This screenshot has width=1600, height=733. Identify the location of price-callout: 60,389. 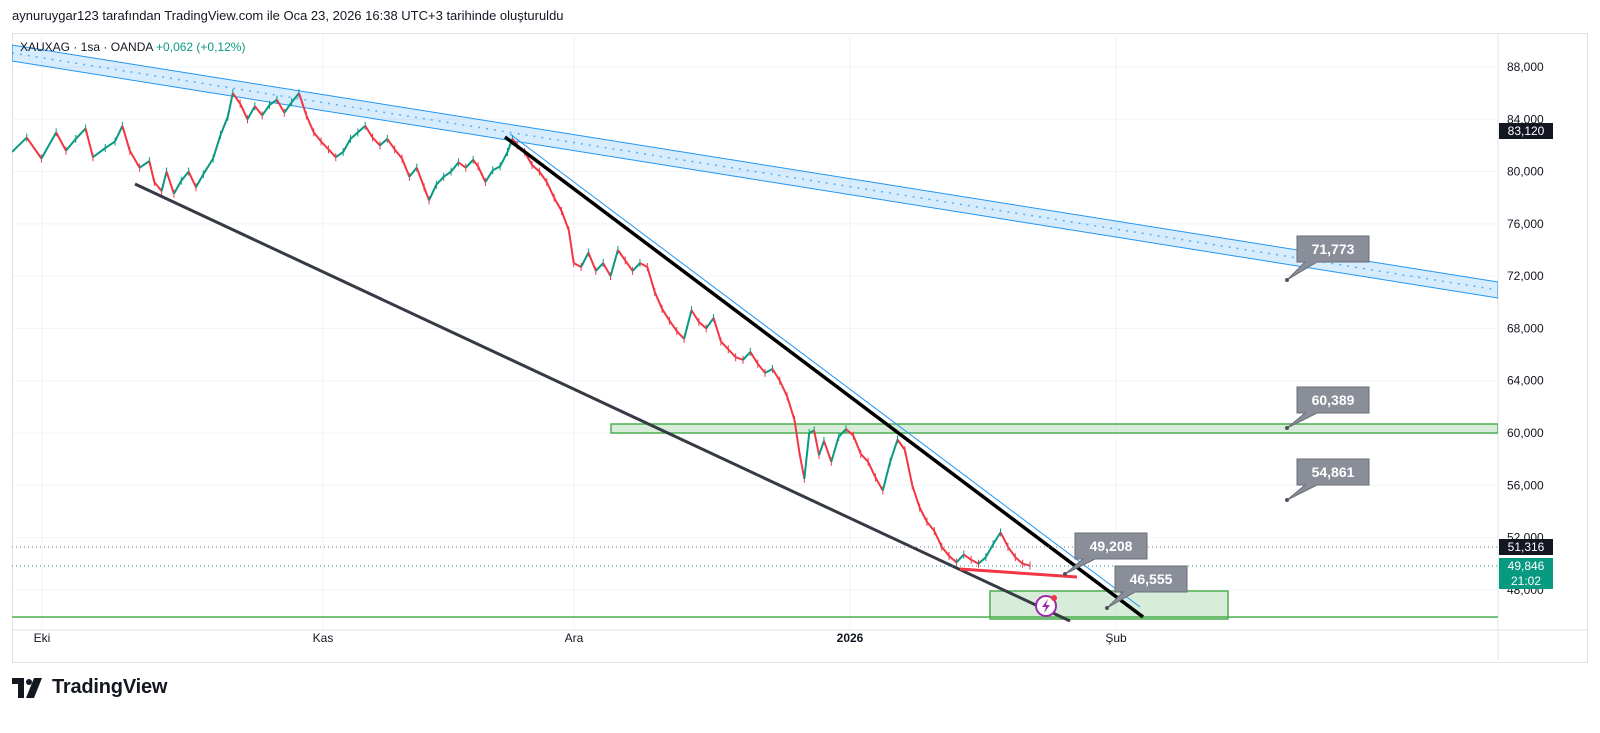
(1327, 408).